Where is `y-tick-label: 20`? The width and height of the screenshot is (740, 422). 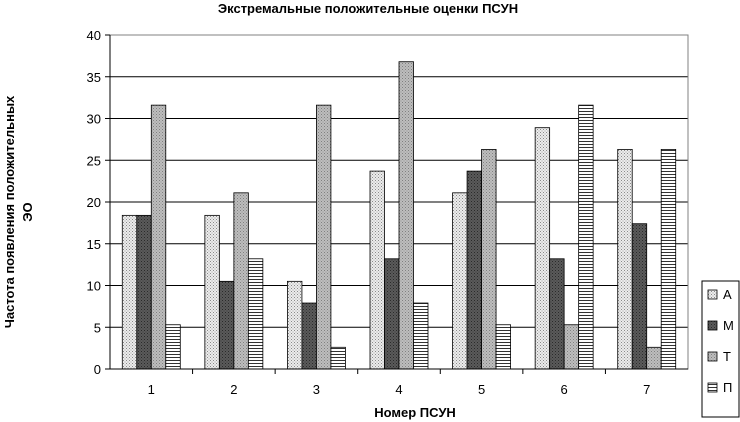 y-tick-label: 20 is located at coordinates (94, 202).